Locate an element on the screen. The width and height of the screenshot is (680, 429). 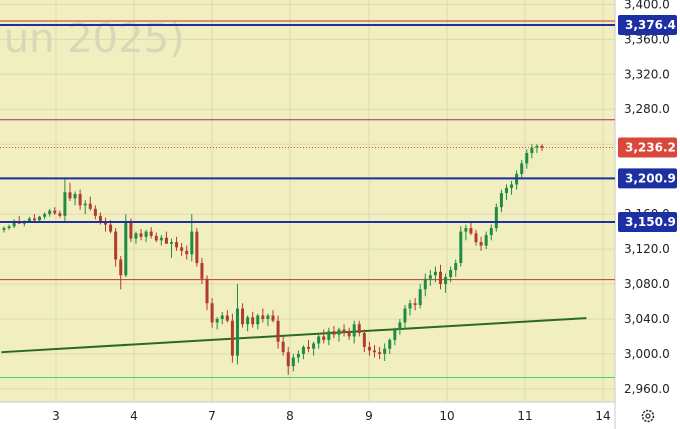
price-badge-label: 3,200.9 is located at coordinates (650, 178).